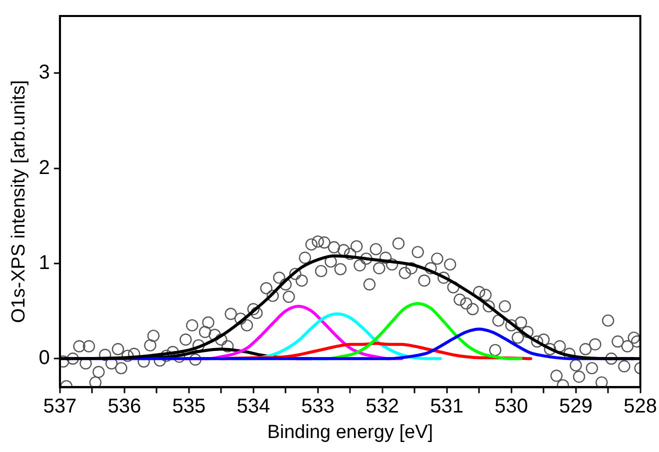 The height and width of the screenshot is (452, 659). What do you see at coordinates (44, 73) in the screenshot?
I see `y-tick-label: 3` at bounding box center [44, 73].